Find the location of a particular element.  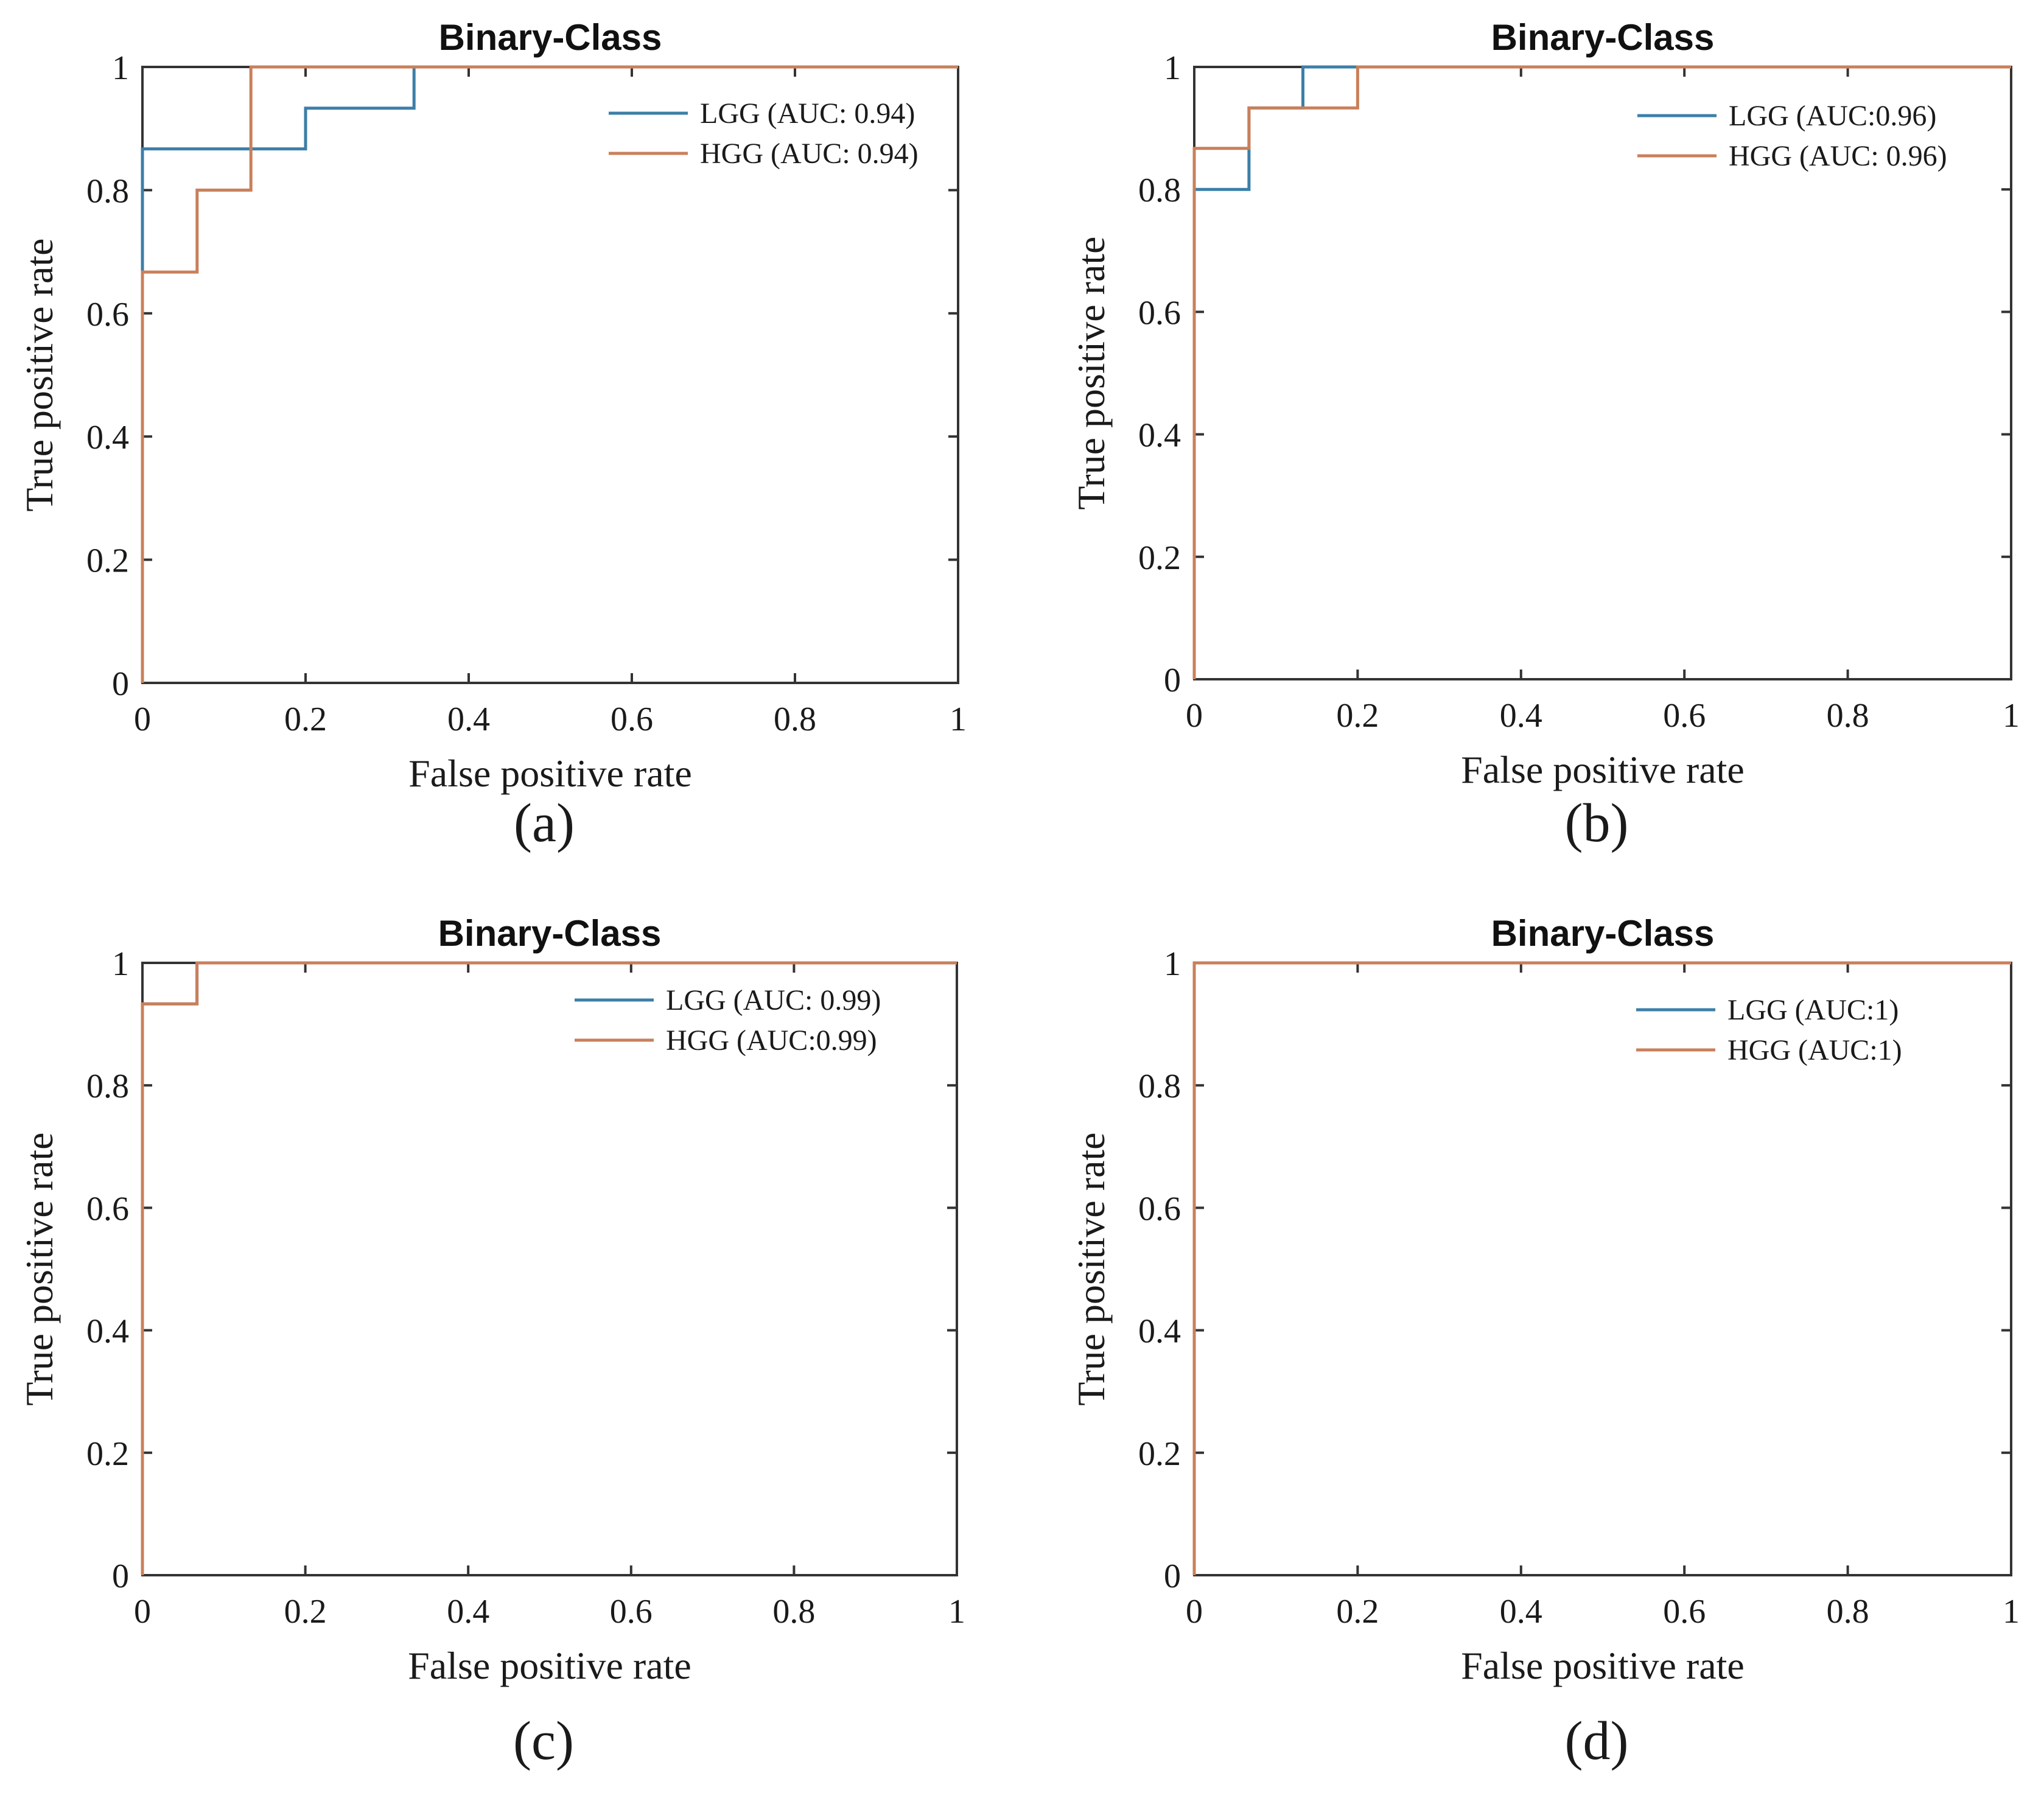

chart-2-legend-label-hgg: HGG (AUC:0.99) is located at coordinates (771, 1041).